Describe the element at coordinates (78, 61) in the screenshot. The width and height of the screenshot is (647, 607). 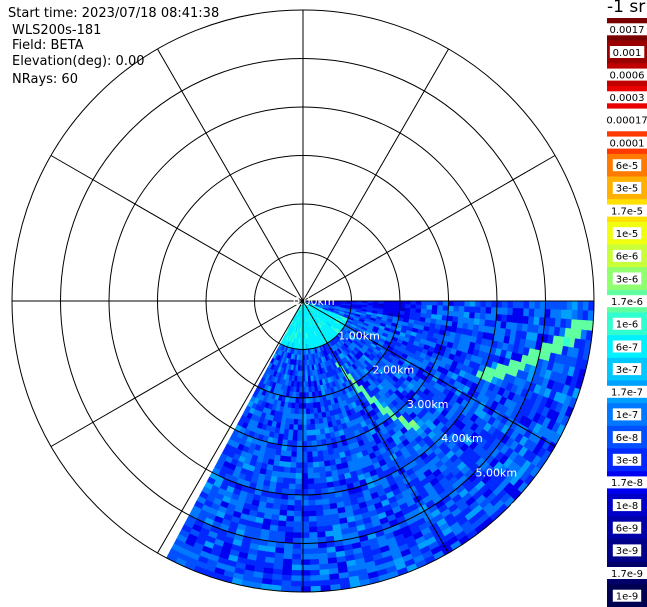
I see `elevation-label: Elevation(deg): 0.00` at that location.